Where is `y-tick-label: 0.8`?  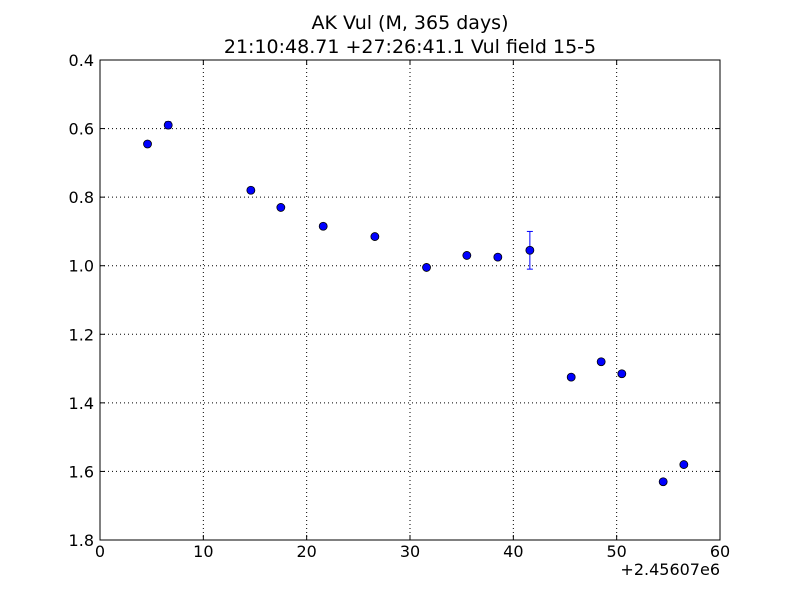 y-tick-label: 0.8 is located at coordinates (81, 197).